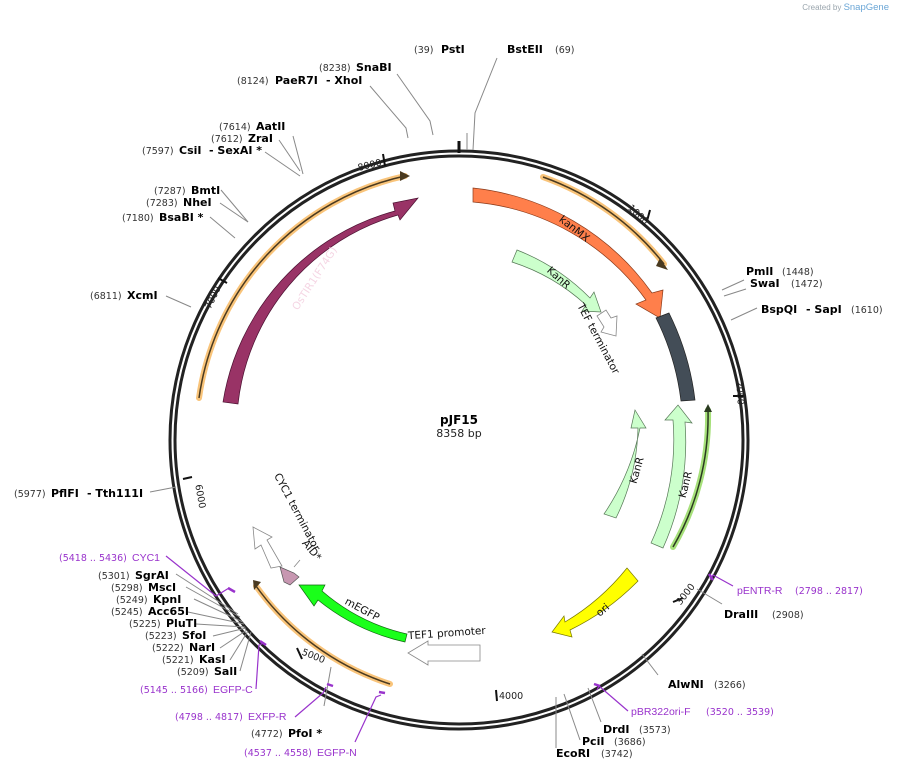 The height and width of the screenshot is (770, 897). What do you see at coordinates (595, 602) in the screenshot?
I see `feature-ori` at bounding box center [595, 602].